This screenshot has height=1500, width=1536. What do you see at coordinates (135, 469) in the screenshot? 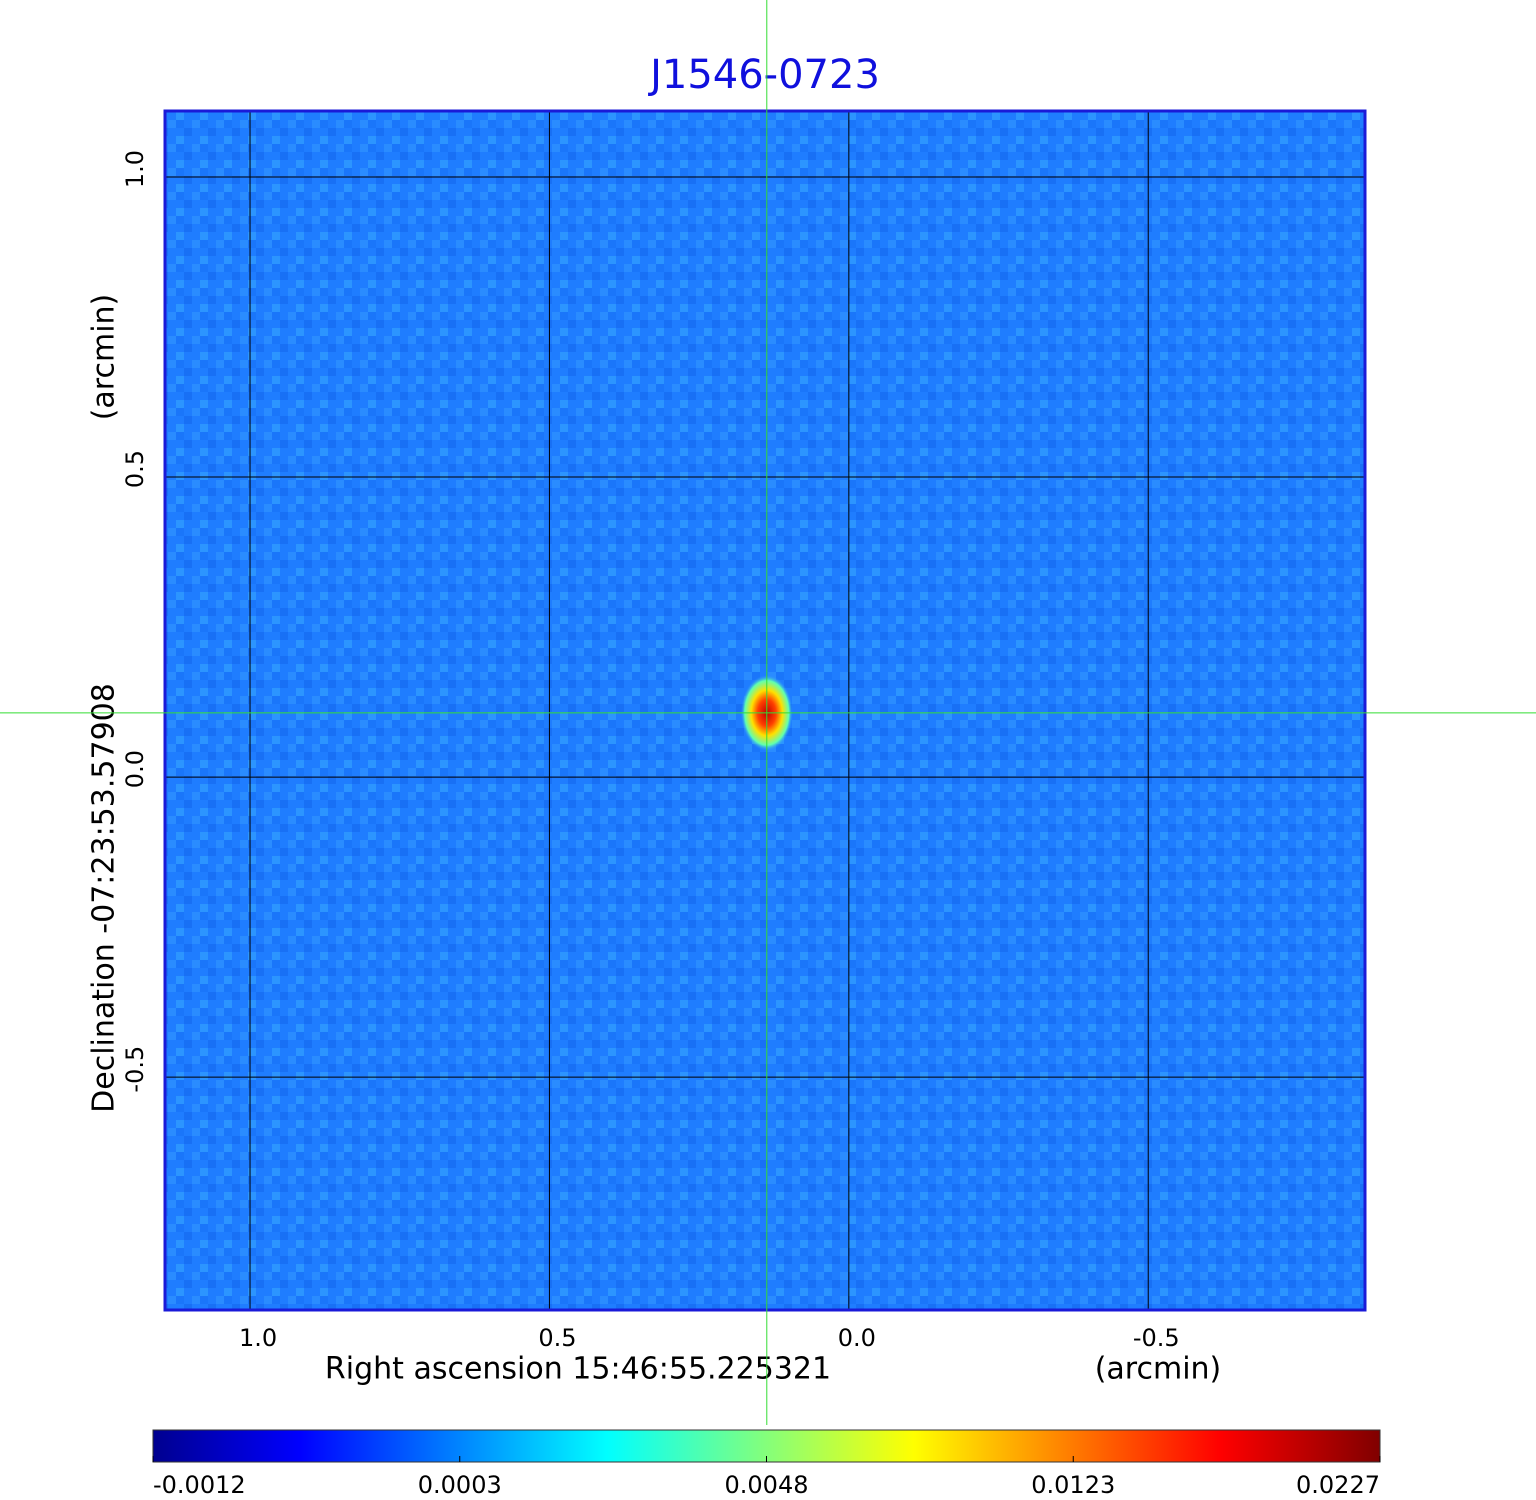
I see `y-tick-label: 0.5` at bounding box center [135, 469].